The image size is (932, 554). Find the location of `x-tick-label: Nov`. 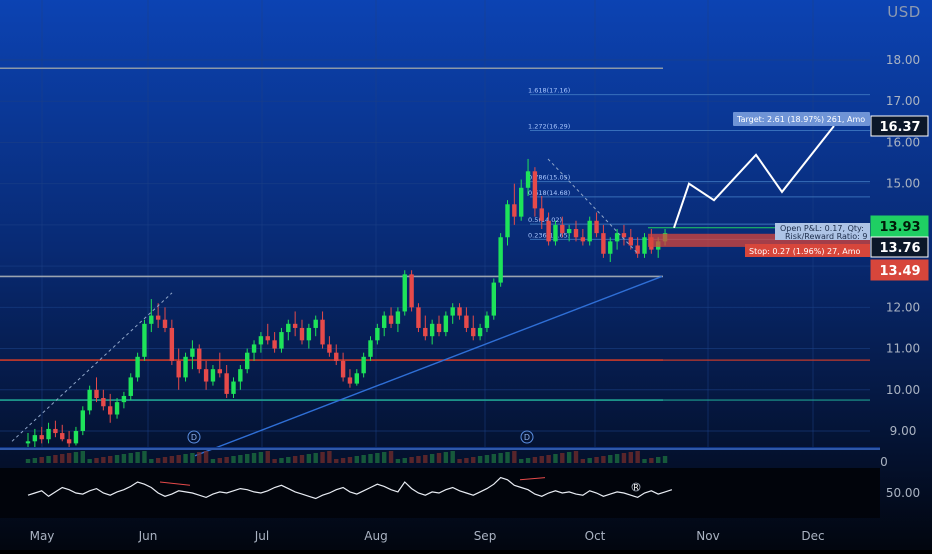

x-tick-label: Nov is located at coordinates (707, 536).